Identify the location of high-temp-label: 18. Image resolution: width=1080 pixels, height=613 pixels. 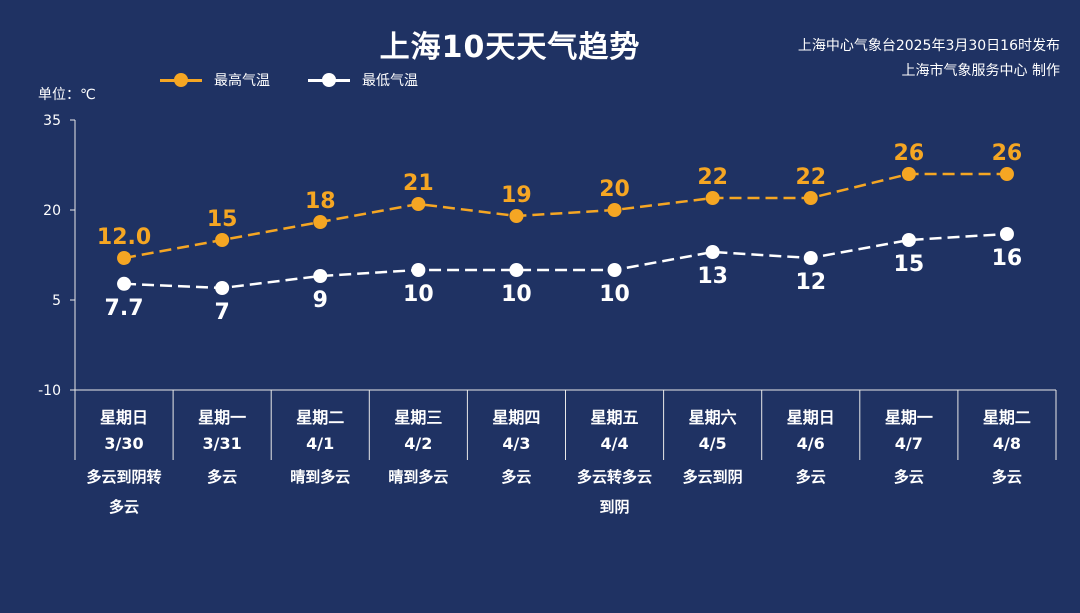
(320, 201).